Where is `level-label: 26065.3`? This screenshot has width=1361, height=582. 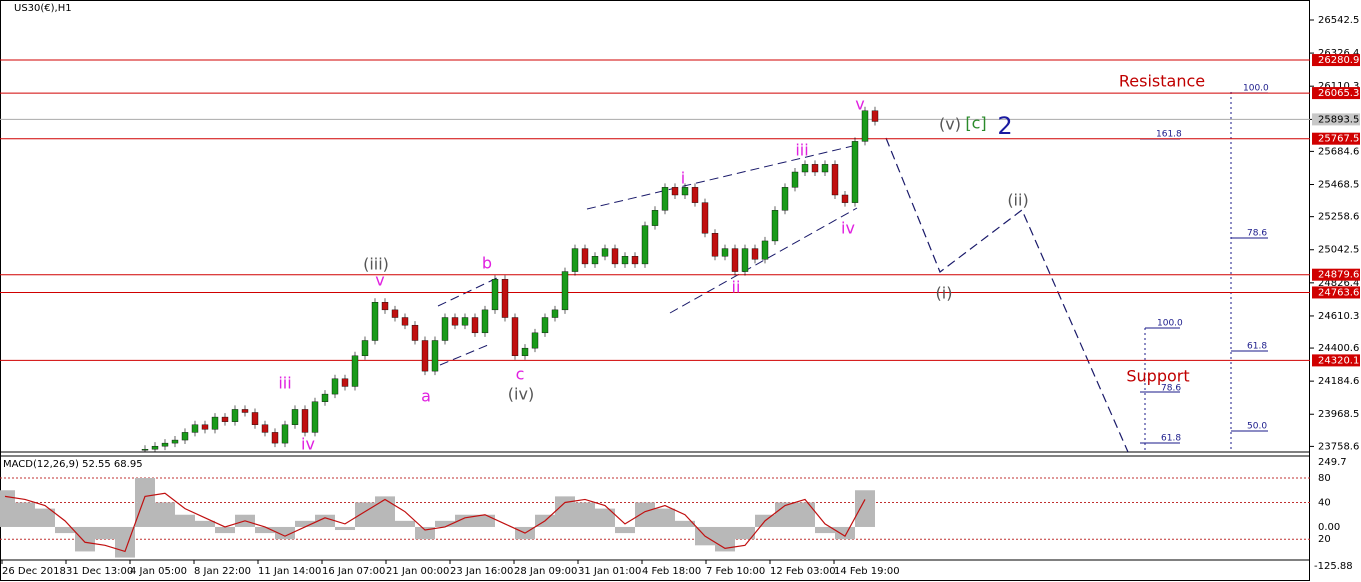 level-label: 26065.3 is located at coordinates (1338, 93).